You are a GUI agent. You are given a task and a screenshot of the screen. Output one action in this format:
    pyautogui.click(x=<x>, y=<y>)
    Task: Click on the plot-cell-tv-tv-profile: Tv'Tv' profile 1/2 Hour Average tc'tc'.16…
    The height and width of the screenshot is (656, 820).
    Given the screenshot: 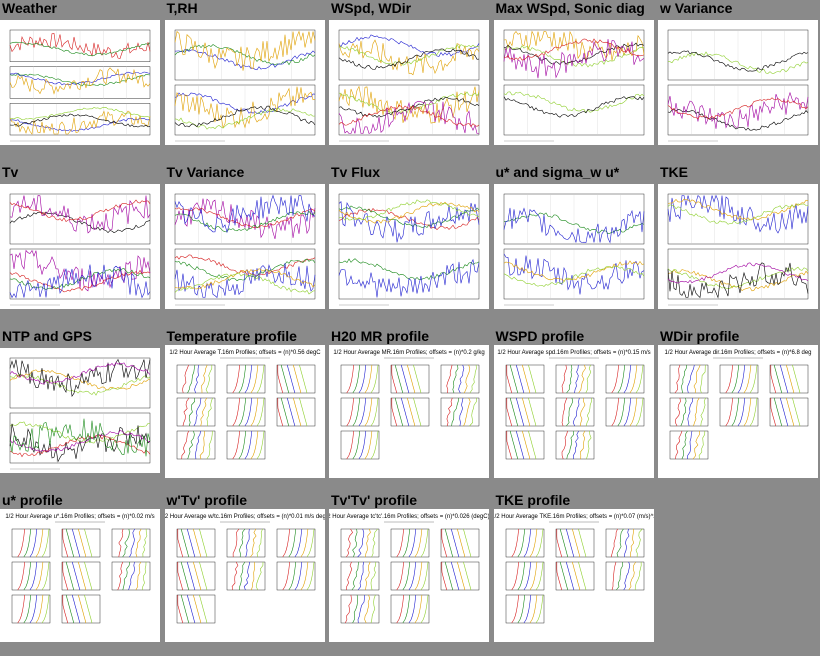 What is the action you would take?
    pyautogui.click(x=409, y=567)
    